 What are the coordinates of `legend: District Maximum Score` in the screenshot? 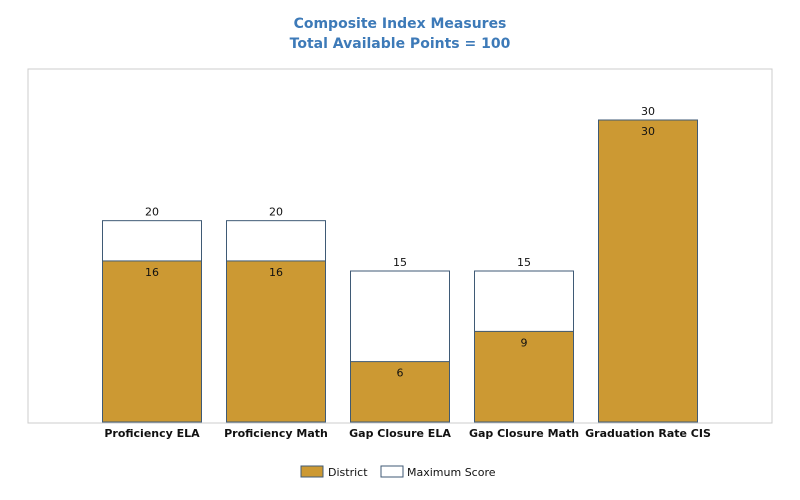 It's located at (398, 472).